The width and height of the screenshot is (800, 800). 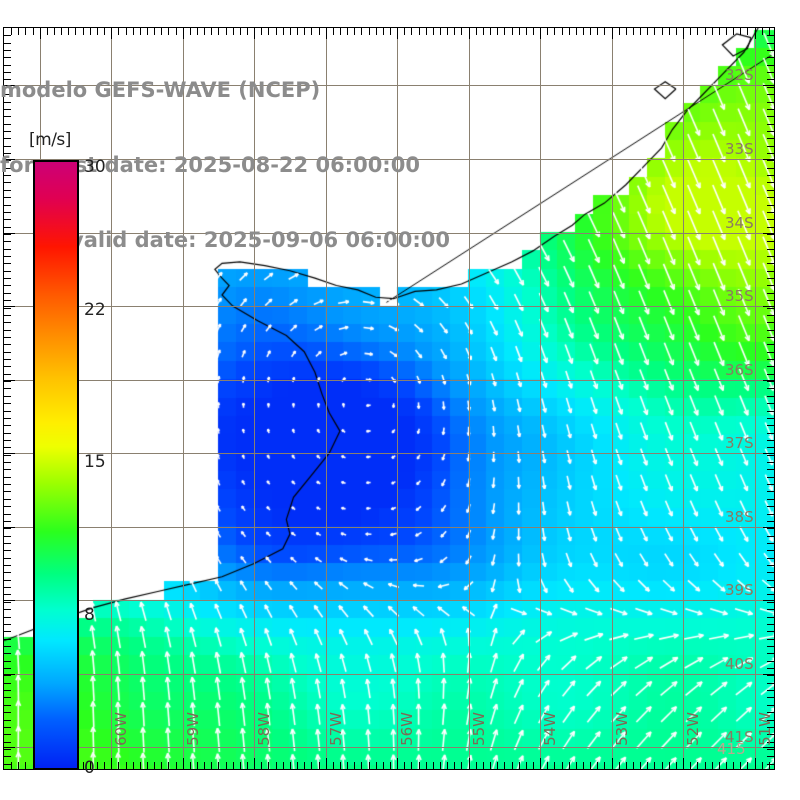 What do you see at coordinates (739, 516) in the screenshot?
I see `lat-label: 38S` at bounding box center [739, 516].